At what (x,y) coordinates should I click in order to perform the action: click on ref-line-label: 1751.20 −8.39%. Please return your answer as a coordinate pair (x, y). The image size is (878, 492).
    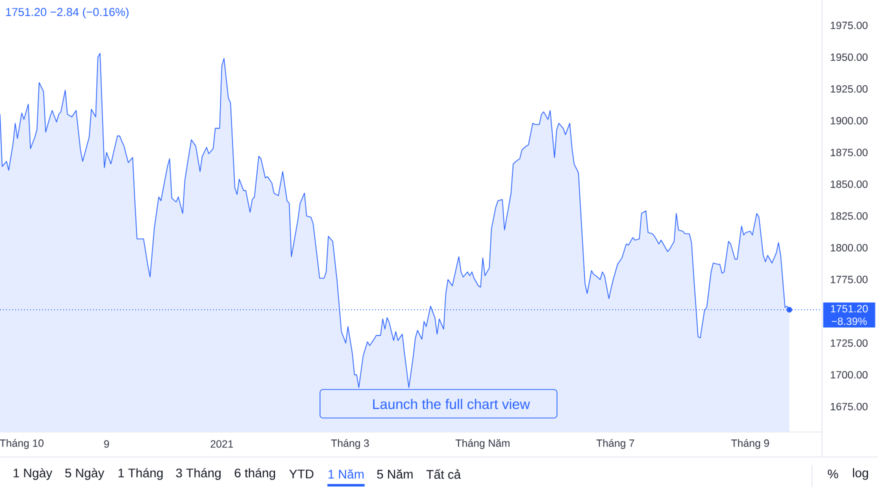
    Looking at the image, I should click on (849, 314).